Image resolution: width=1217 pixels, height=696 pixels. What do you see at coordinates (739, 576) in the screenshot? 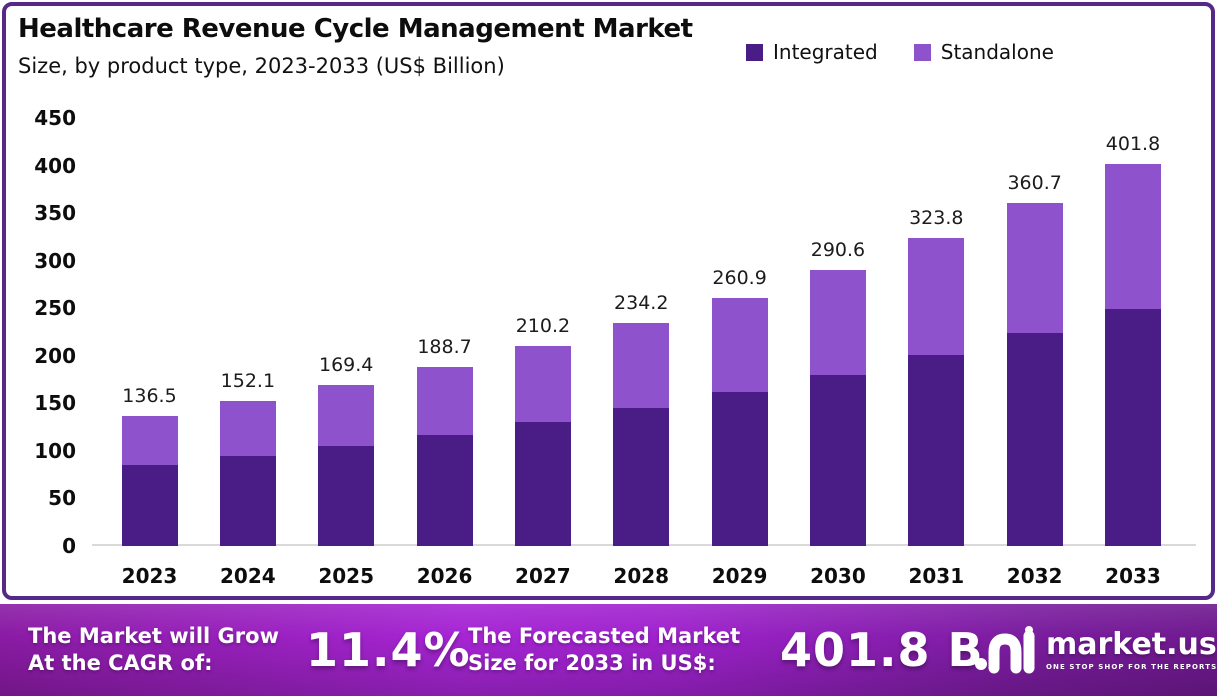
I see `x-axis-tick-label-2029: 2029` at bounding box center [739, 576].